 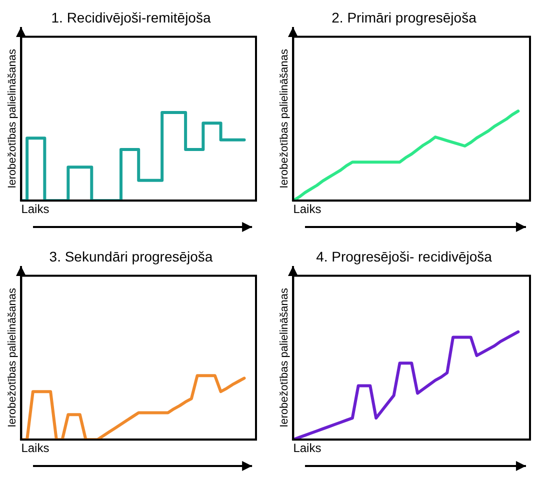 What do you see at coordinates (404, 17) in the screenshot?
I see `chart-title: 2. Primāri progresējoša` at bounding box center [404, 17].